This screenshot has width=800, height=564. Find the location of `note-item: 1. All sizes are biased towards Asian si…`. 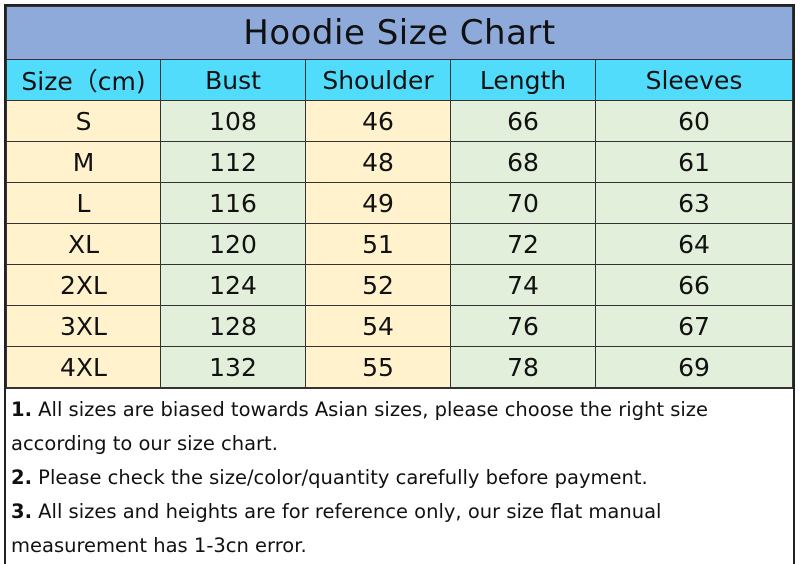

note-item: 1. All sizes are biased towards Asian si… is located at coordinates (402, 427).